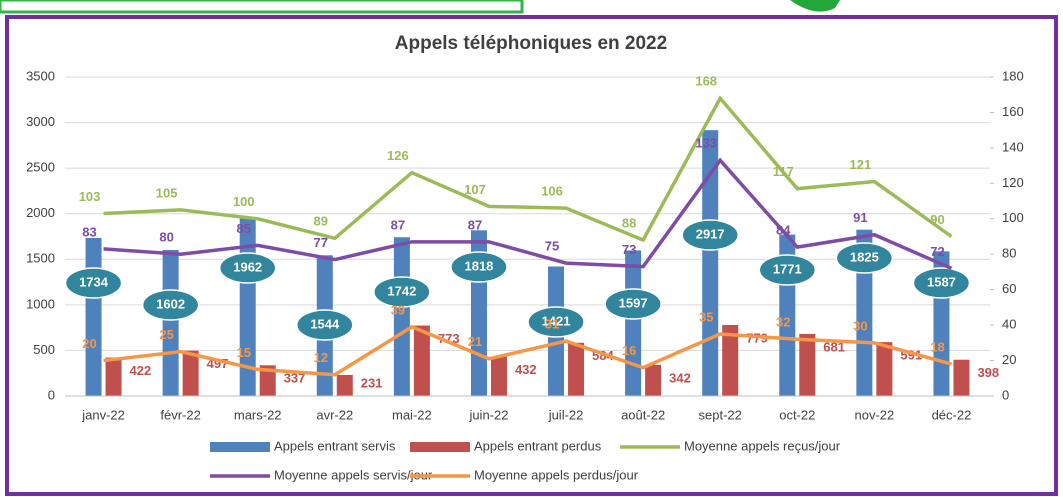  What do you see at coordinates (526, 369) in the screenshot?
I see `data-label: 432` at bounding box center [526, 369].